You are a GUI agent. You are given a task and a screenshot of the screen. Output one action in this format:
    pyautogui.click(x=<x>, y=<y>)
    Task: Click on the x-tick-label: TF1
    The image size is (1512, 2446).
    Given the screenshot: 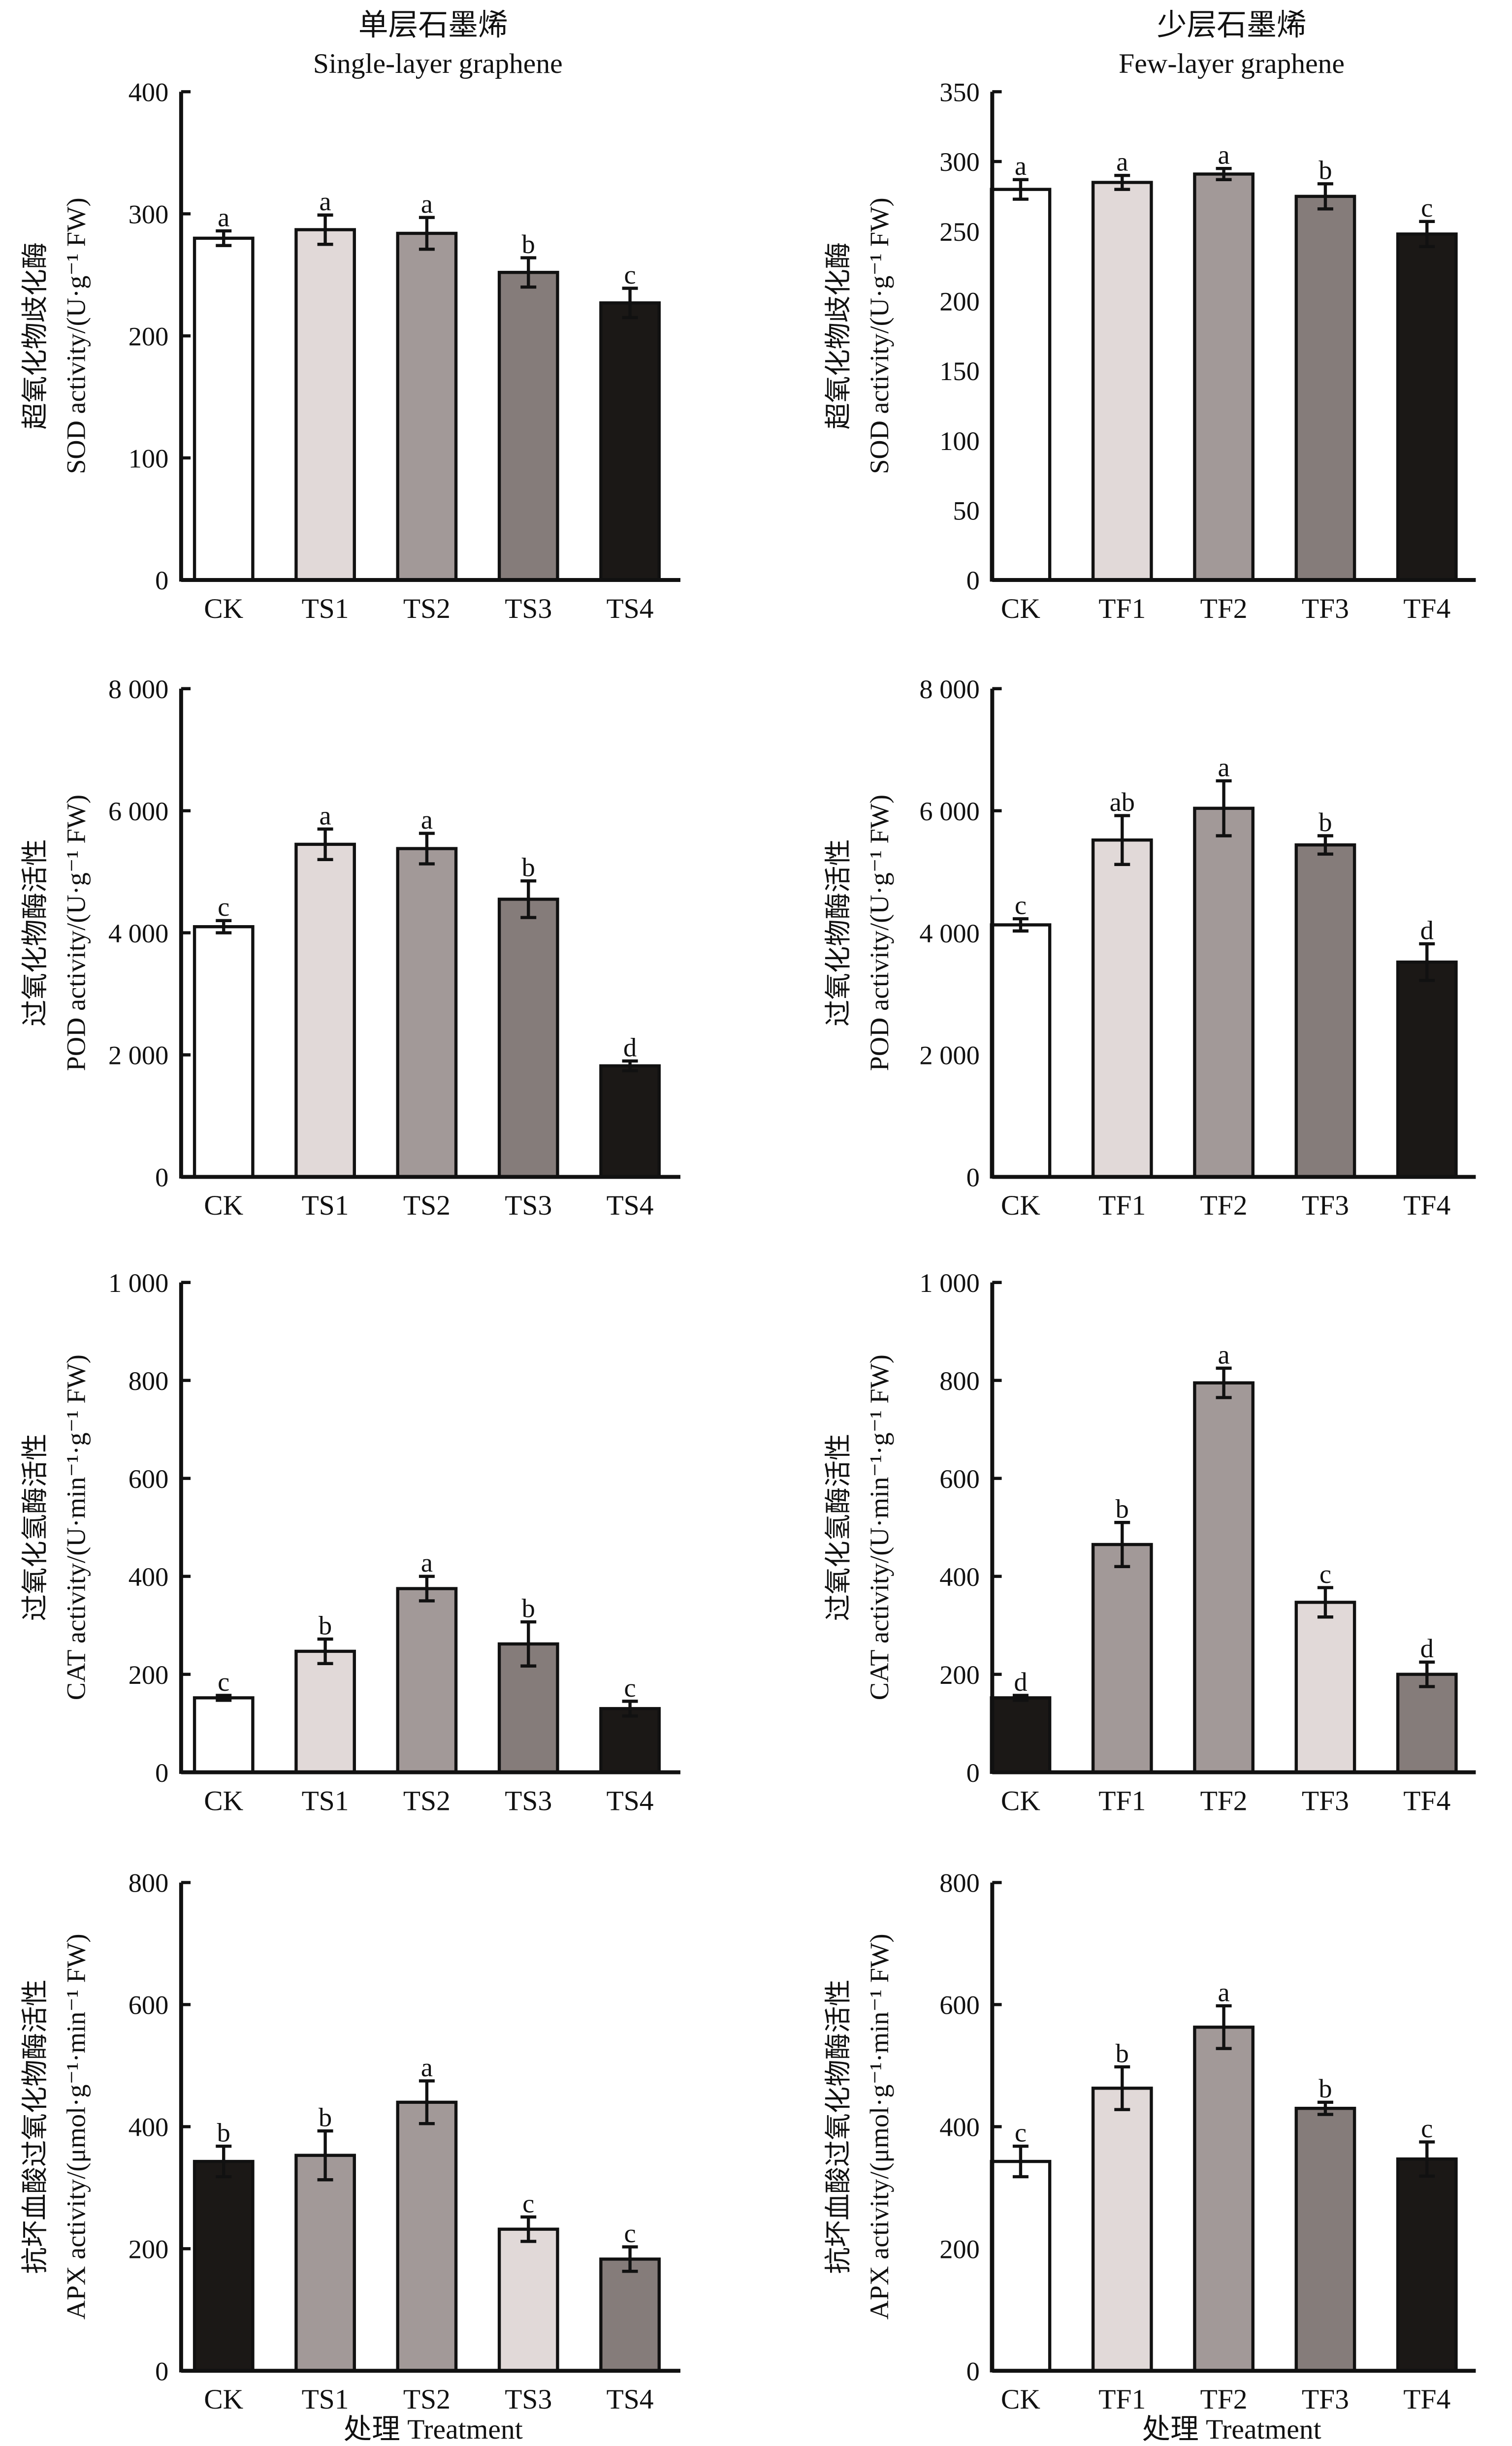 What is the action you would take?
    pyautogui.click(x=1122, y=1801)
    